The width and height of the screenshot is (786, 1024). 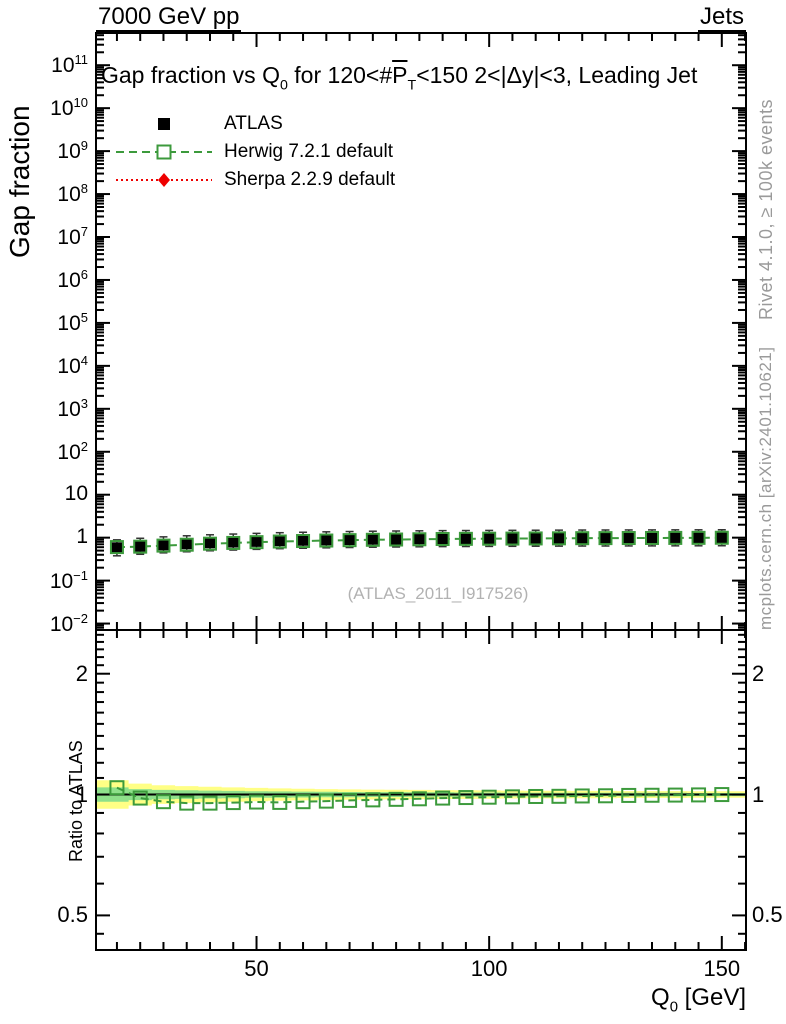 What do you see at coordinates (68, 623) in the screenshot?
I see `y-tick-label-main: 10⁻²` at bounding box center [68, 623].